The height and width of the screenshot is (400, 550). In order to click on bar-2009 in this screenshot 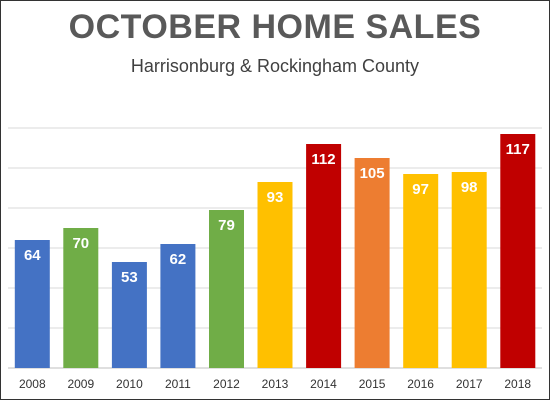, I will do `click(81, 298)`.